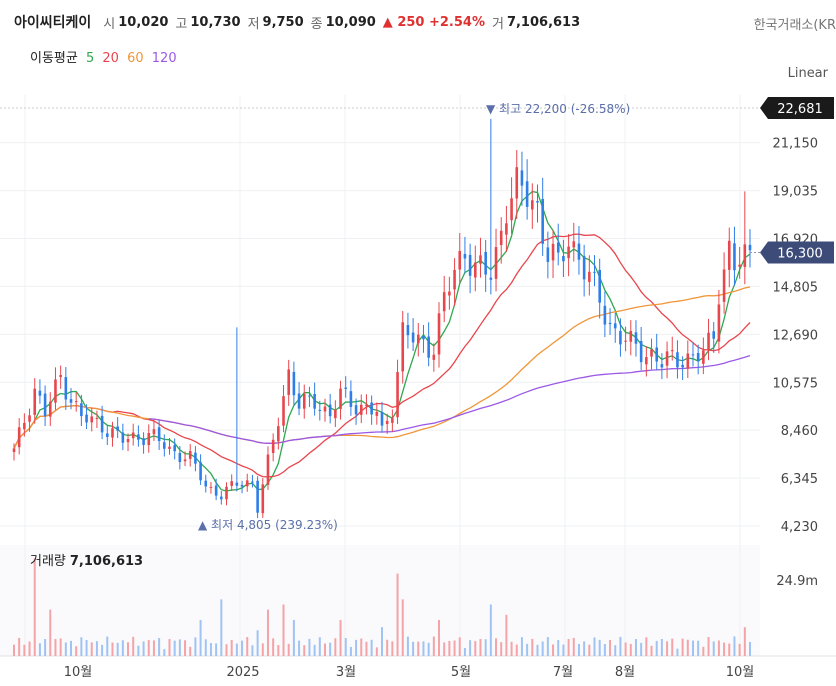  What do you see at coordinates (558, 109) in the screenshot?
I see `high-annotation: ▼ 최고 22,200 (-26.58%)` at bounding box center [558, 109].